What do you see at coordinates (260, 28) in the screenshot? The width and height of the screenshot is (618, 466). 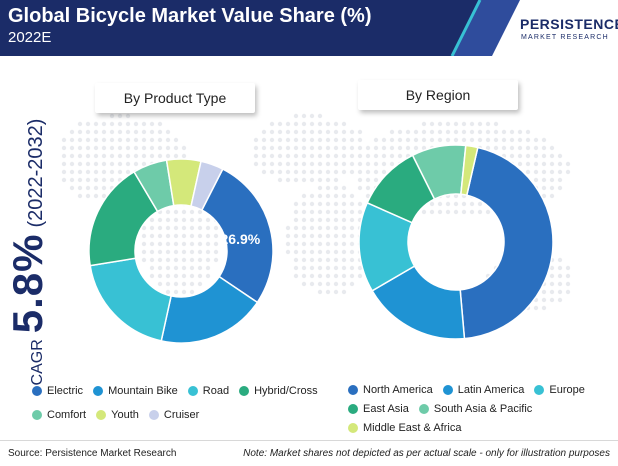 I see `header-shape` at bounding box center [260, 28].